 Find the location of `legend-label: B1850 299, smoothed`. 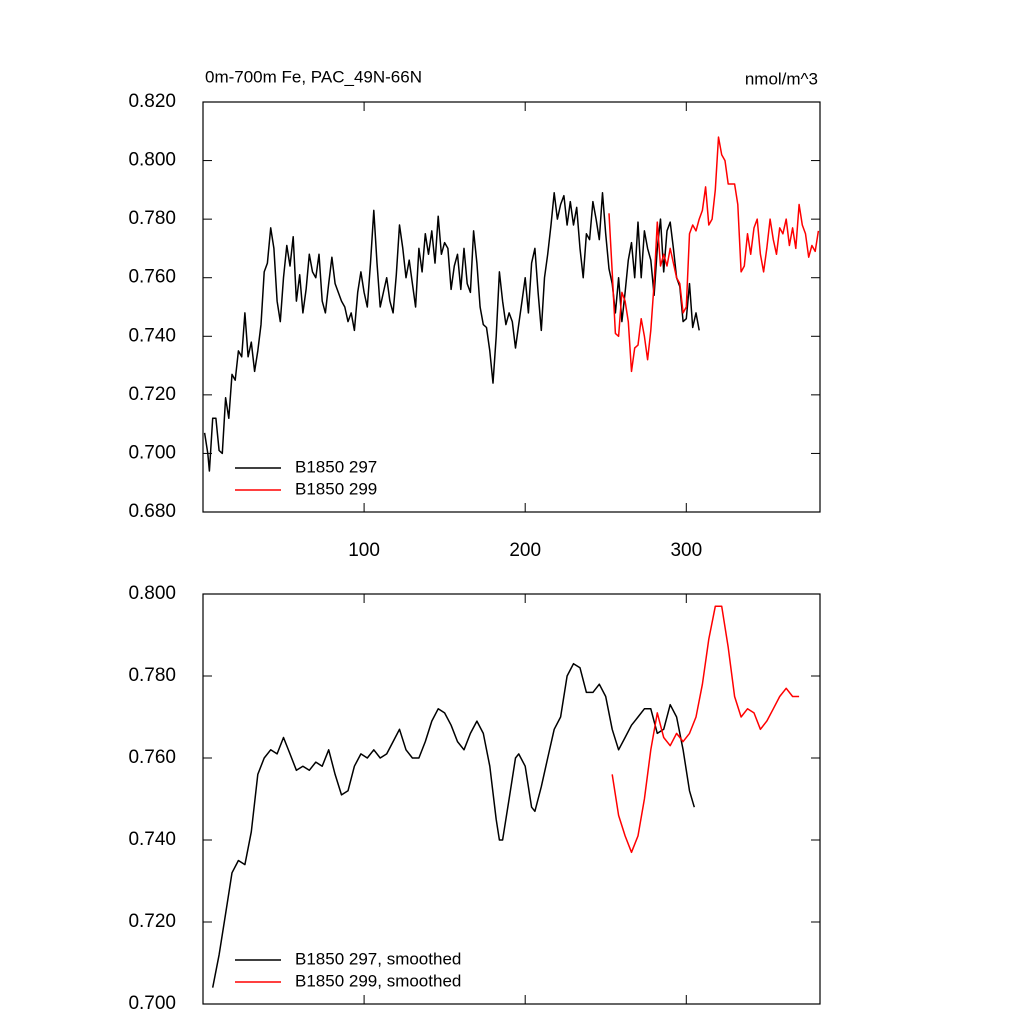

legend-label: B1850 299, smoothed is located at coordinates (378, 980).